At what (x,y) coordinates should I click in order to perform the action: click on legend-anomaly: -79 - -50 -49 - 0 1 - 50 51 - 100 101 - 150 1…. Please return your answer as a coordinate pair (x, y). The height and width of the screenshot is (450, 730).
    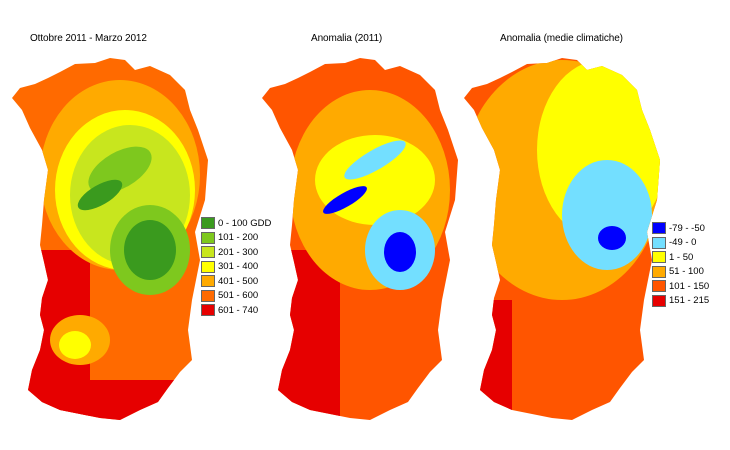
    Looking at the image, I should click on (680, 264).